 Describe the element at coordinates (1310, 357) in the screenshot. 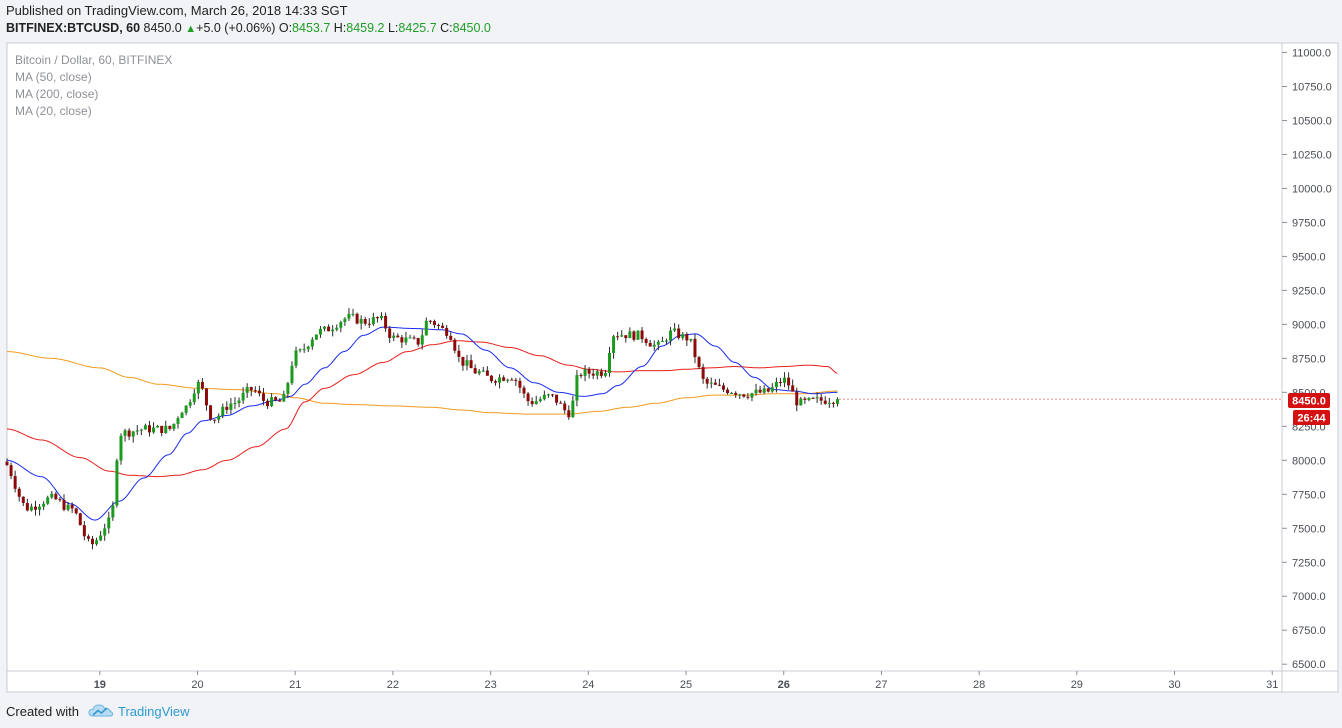

I see `price-scale` at that location.